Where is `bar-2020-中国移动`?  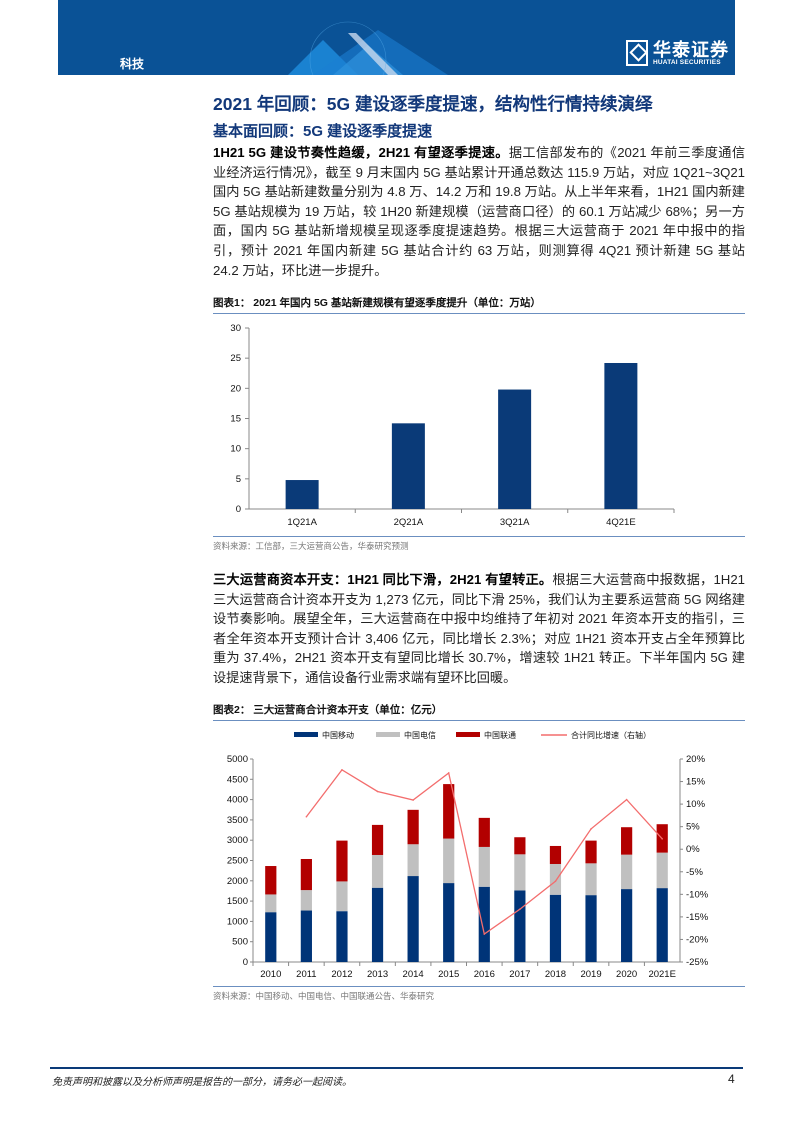 bar-2020-中国移动 is located at coordinates (627, 925).